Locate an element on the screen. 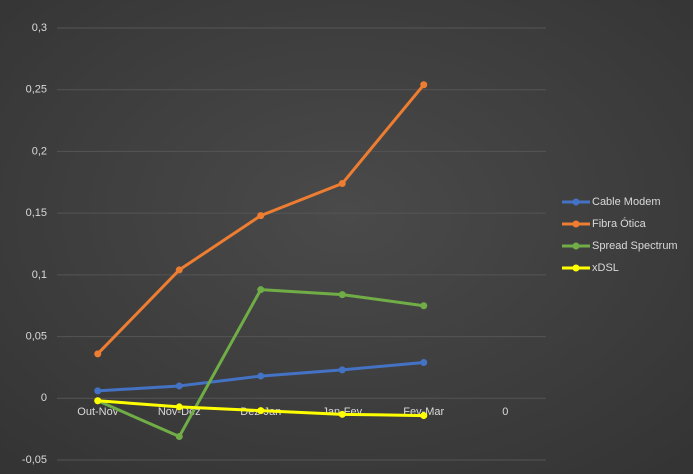  legend-label: Fibra Ótica is located at coordinates (619, 223).